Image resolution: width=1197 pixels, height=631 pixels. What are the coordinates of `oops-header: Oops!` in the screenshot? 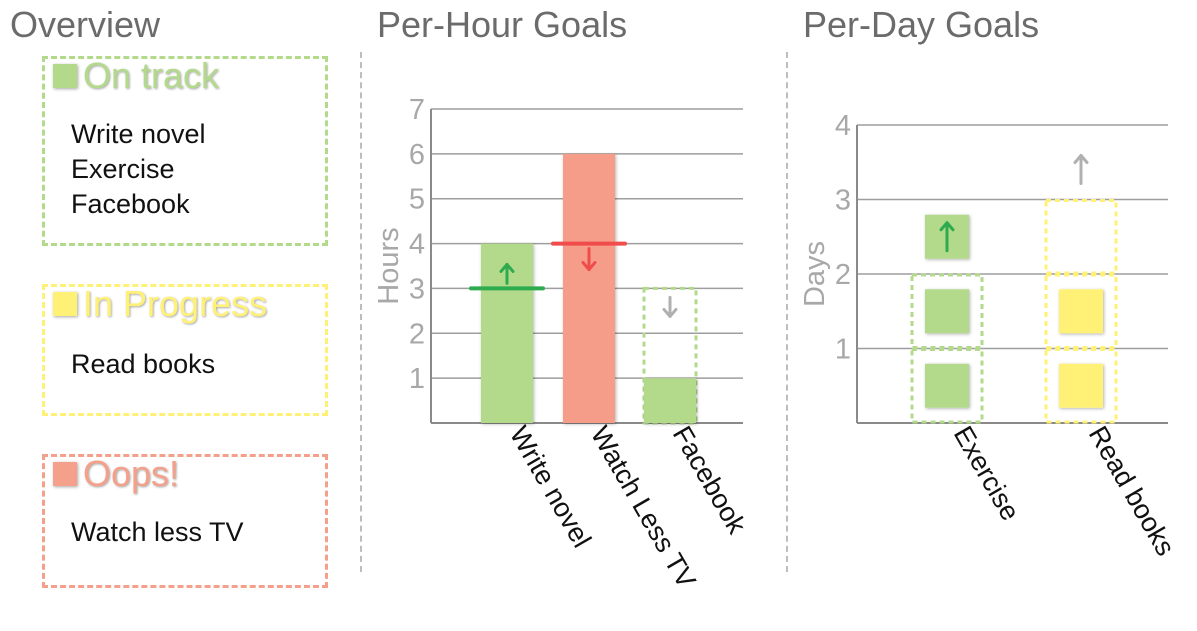 It's located at (116, 474).